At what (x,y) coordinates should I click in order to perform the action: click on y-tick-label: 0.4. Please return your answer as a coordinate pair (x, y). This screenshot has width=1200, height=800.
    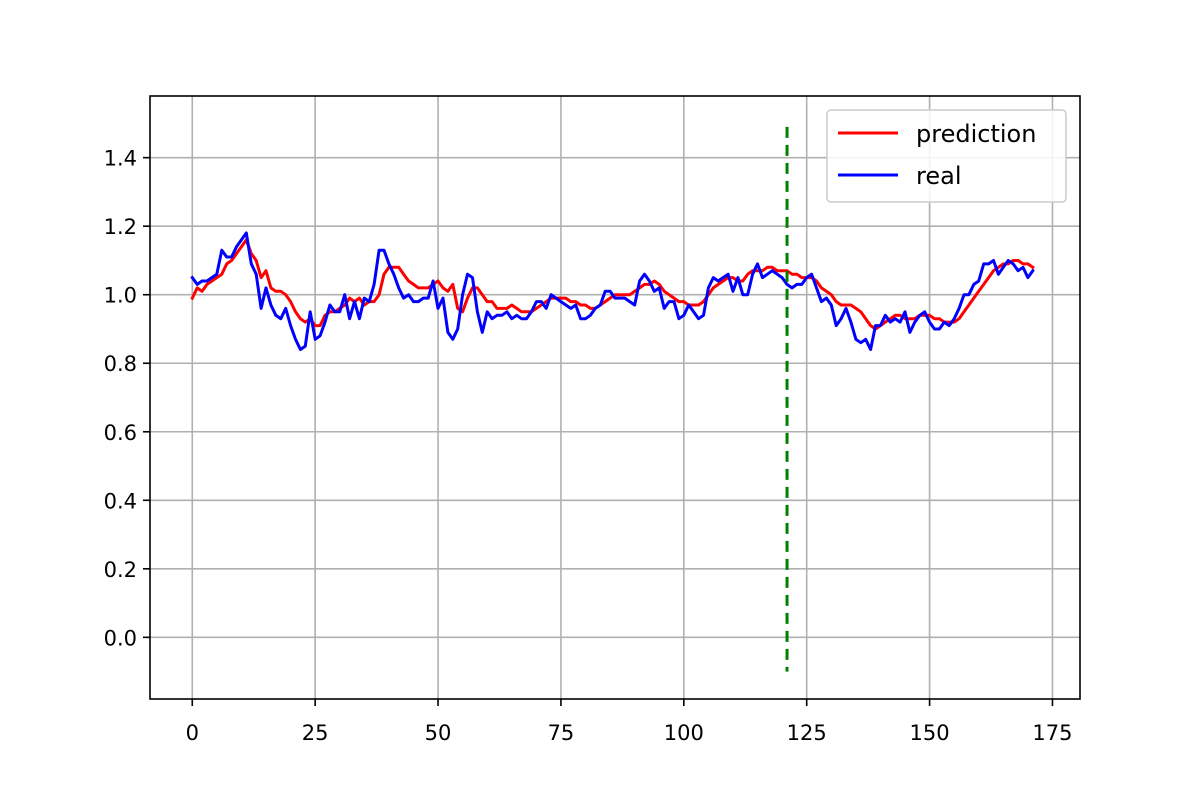
    Looking at the image, I should click on (120, 501).